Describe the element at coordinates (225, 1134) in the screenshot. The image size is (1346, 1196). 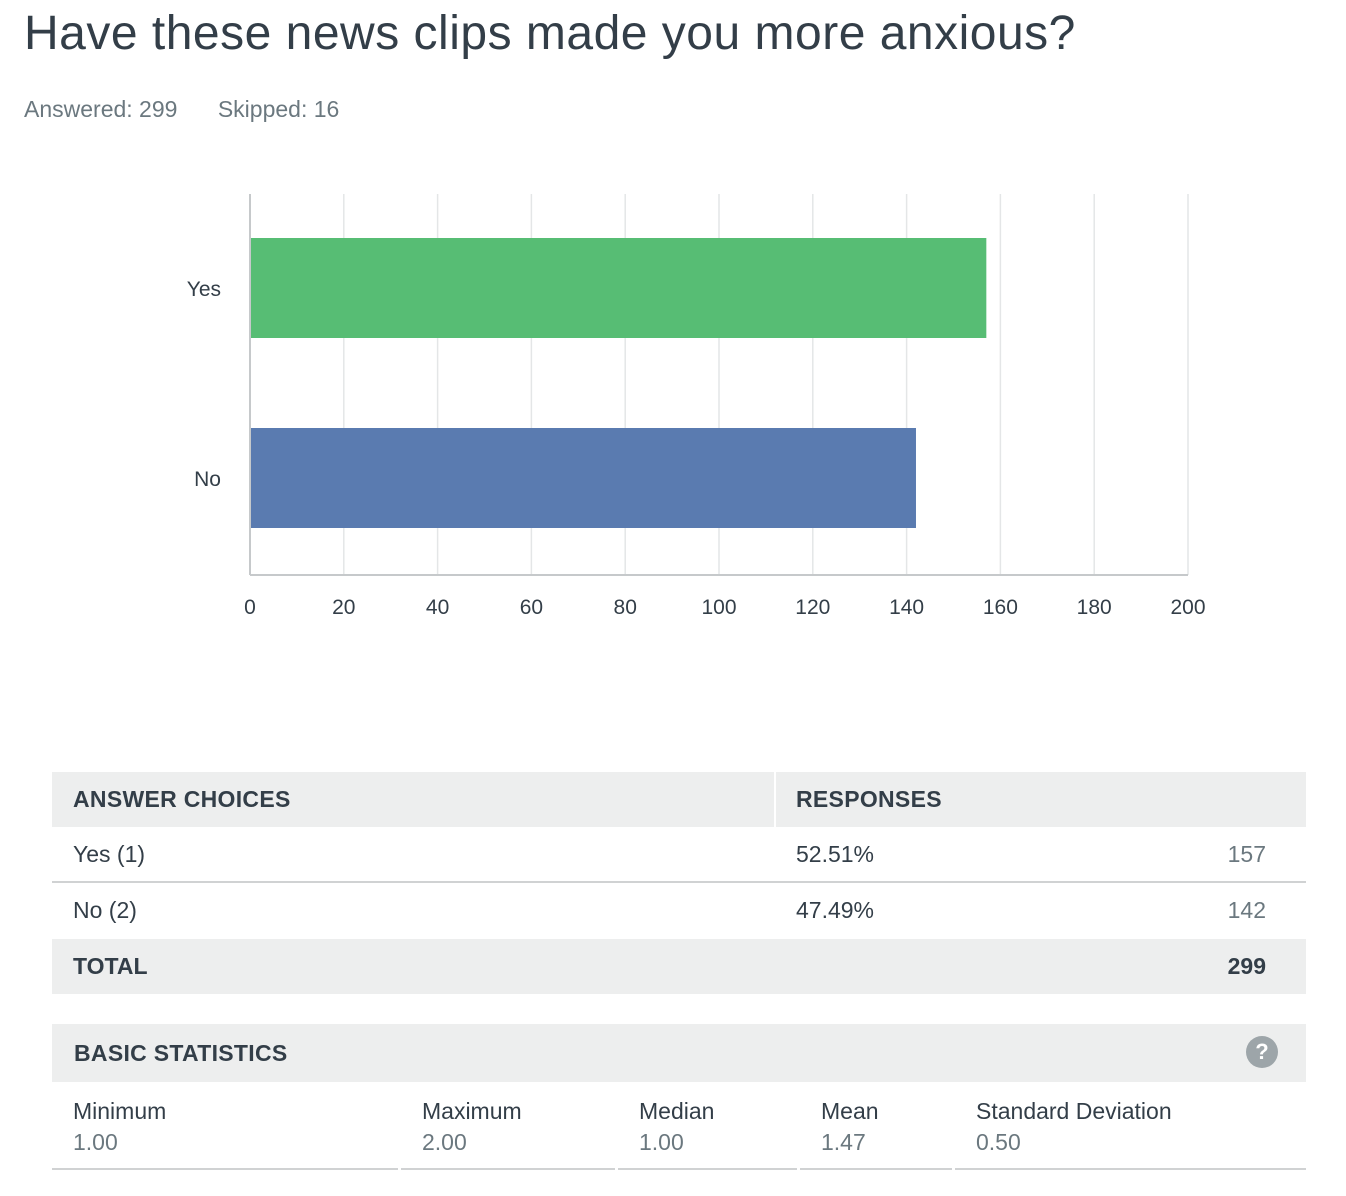
I see `stat-minimum: Minimum 1.00` at that location.